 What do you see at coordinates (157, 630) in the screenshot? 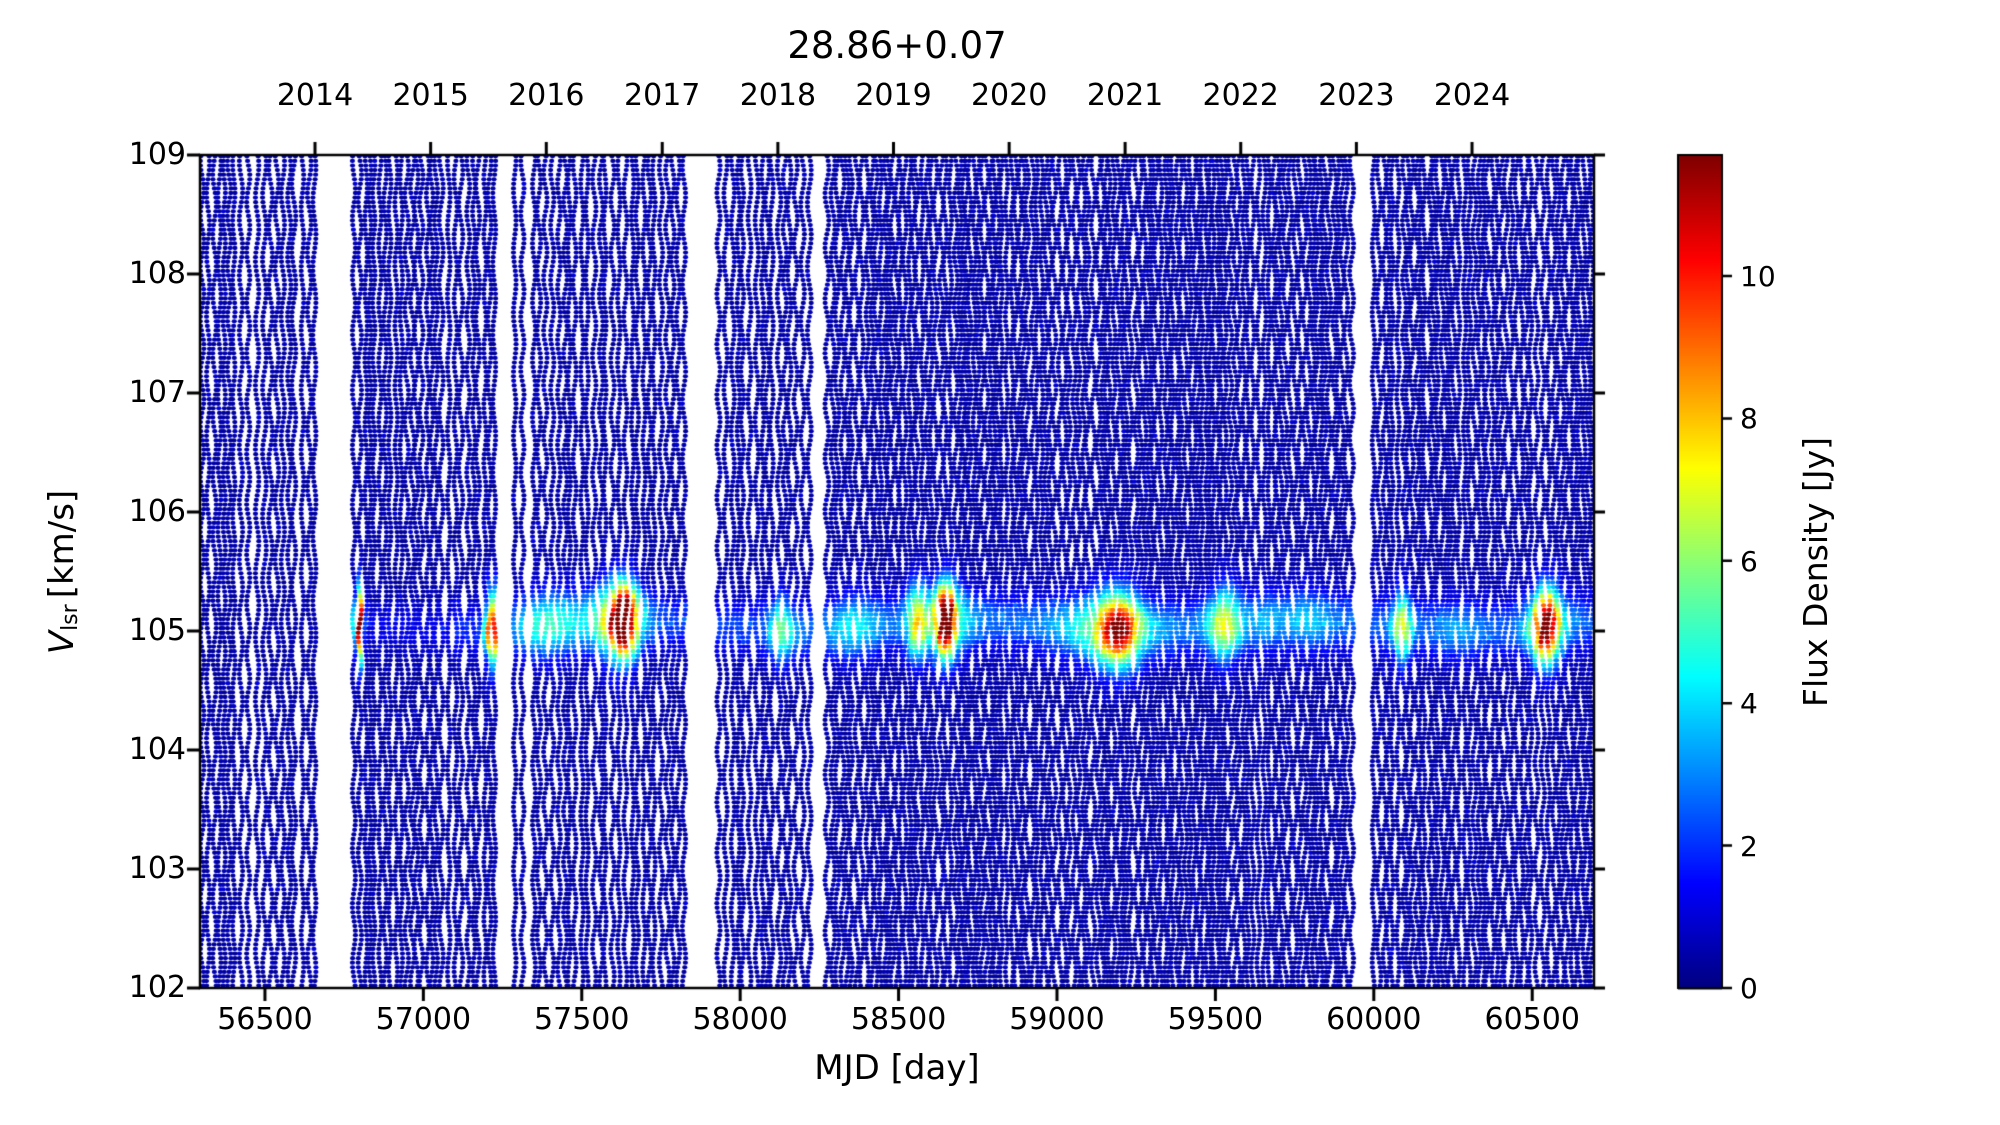
I see `y-tick-label: 105` at bounding box center [157, 630].